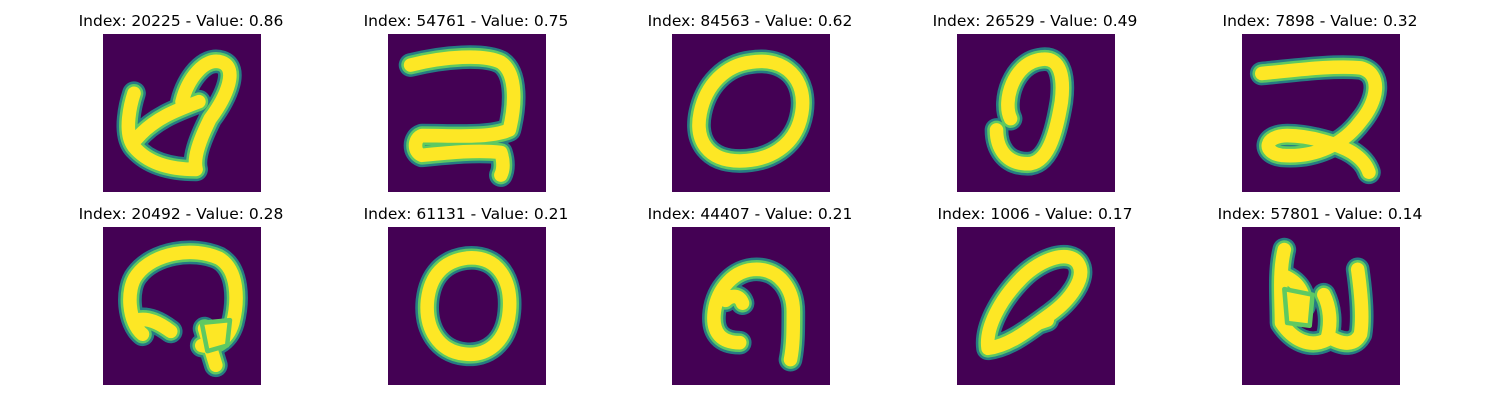  I want to click on panel-2: Index: 54761 - Value: 0.75, so click(466, 107).